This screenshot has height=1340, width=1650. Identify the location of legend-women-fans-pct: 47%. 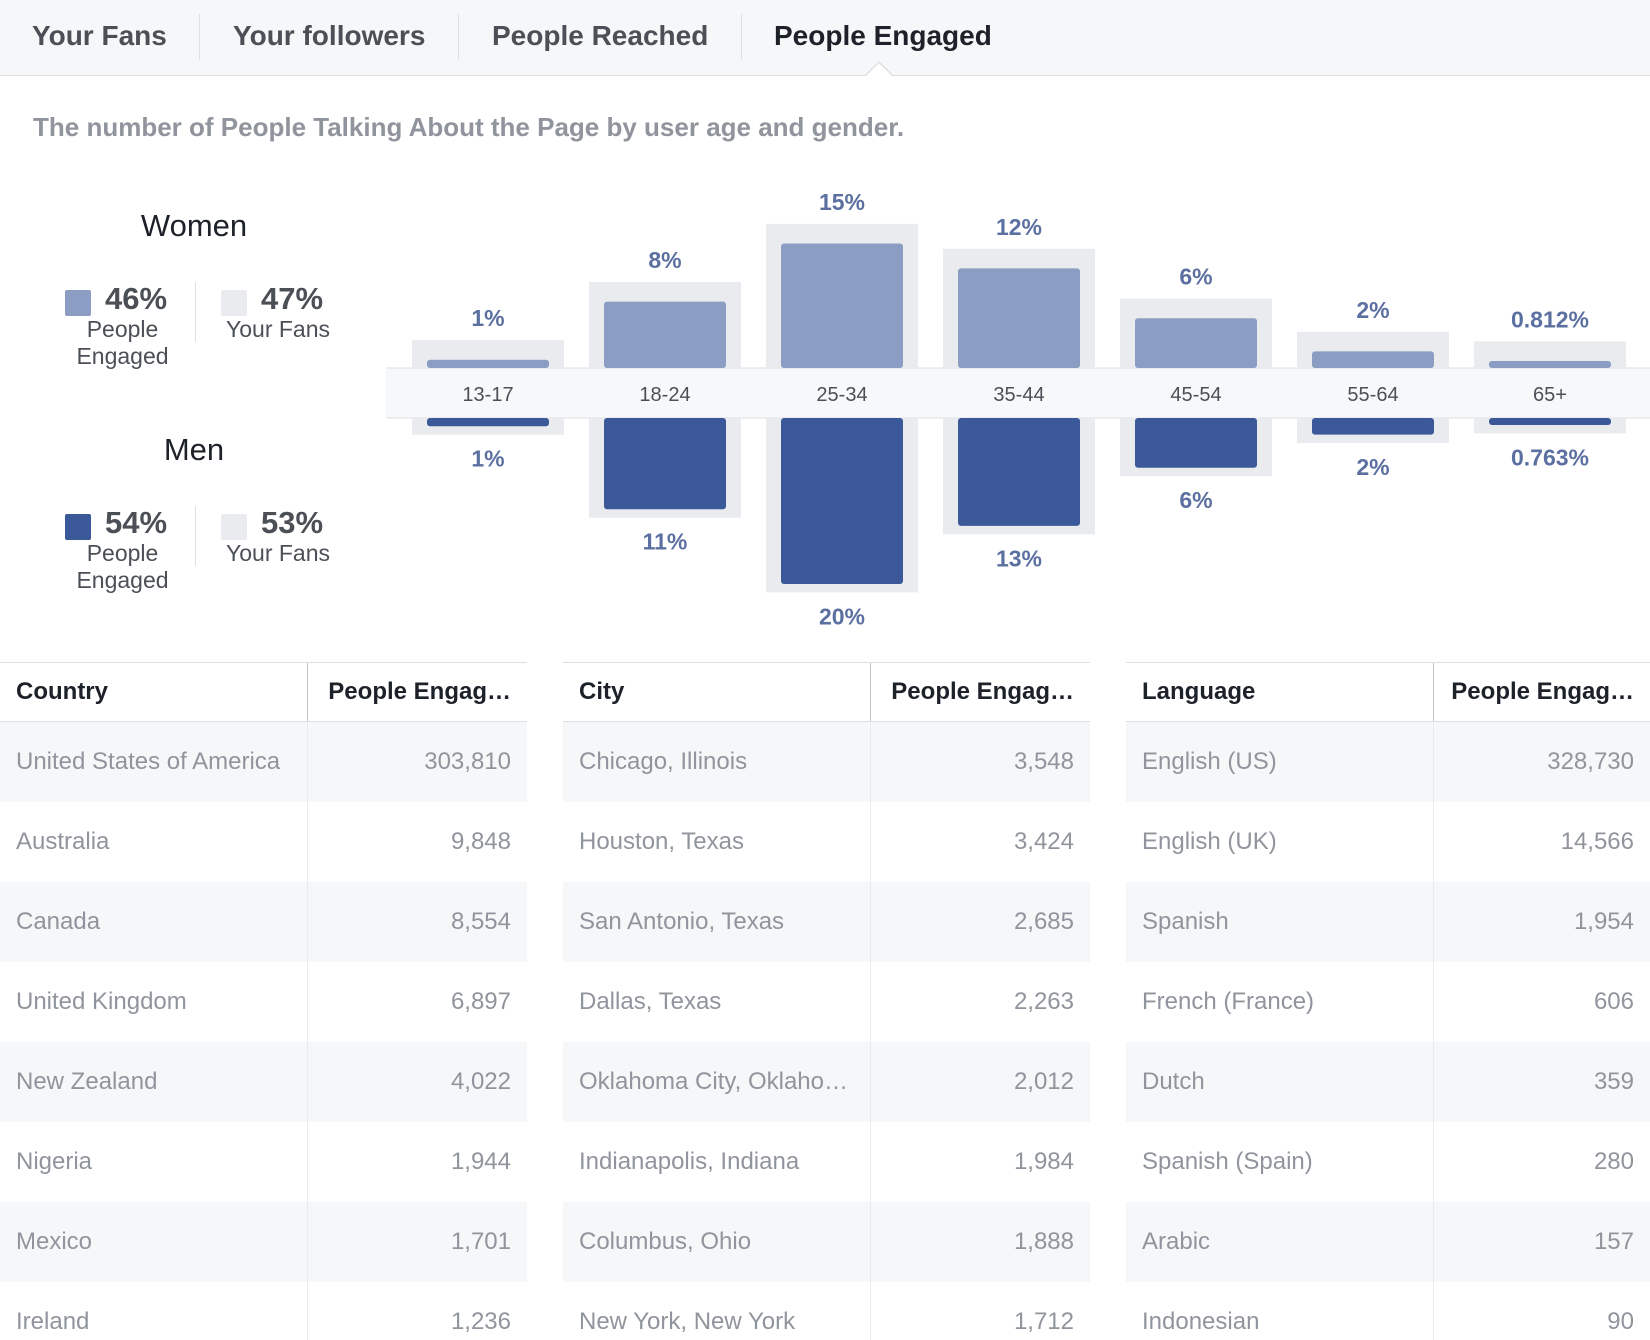
(292, 298).